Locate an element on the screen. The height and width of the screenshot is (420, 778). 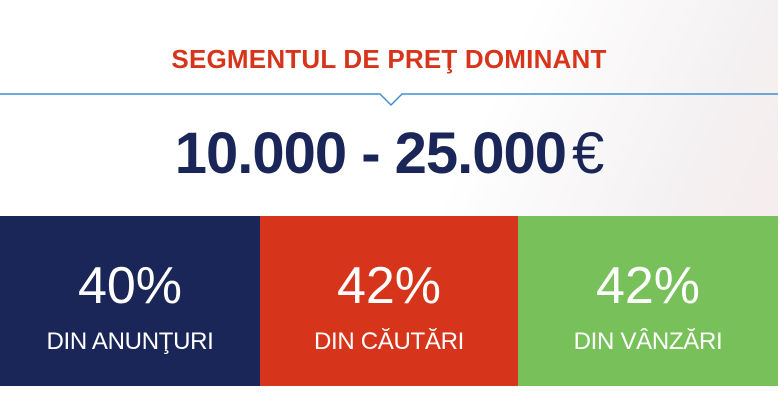
stat-card-sales: 42% DIN VÂNZĂRI is located at coordinates (648, 301).